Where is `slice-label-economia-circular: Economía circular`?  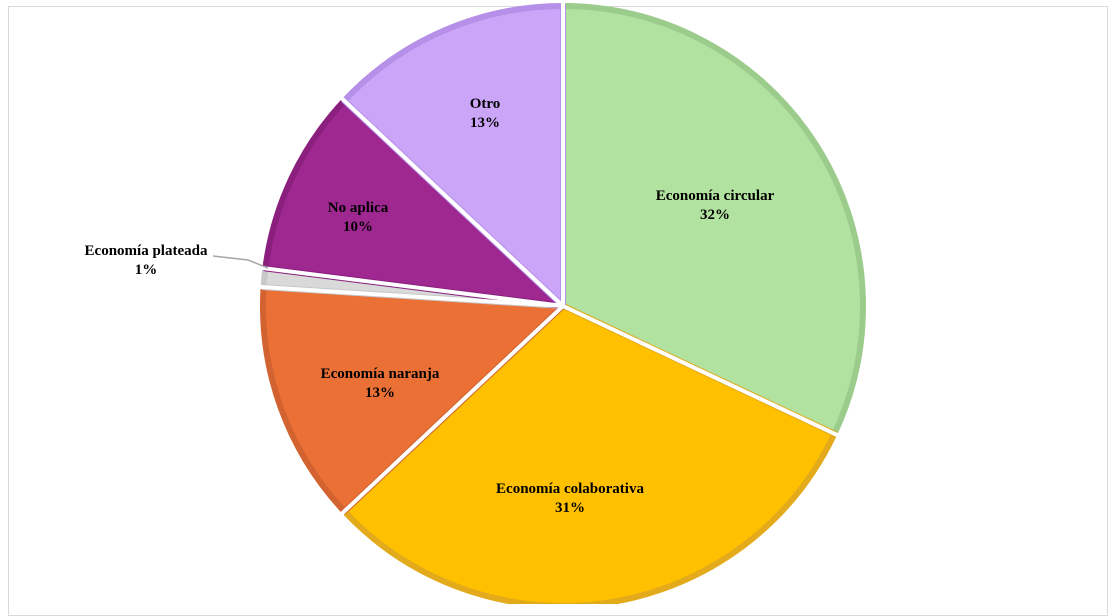
slice-label-economia-circular: Economía circular is located at coordinates (715, 196).